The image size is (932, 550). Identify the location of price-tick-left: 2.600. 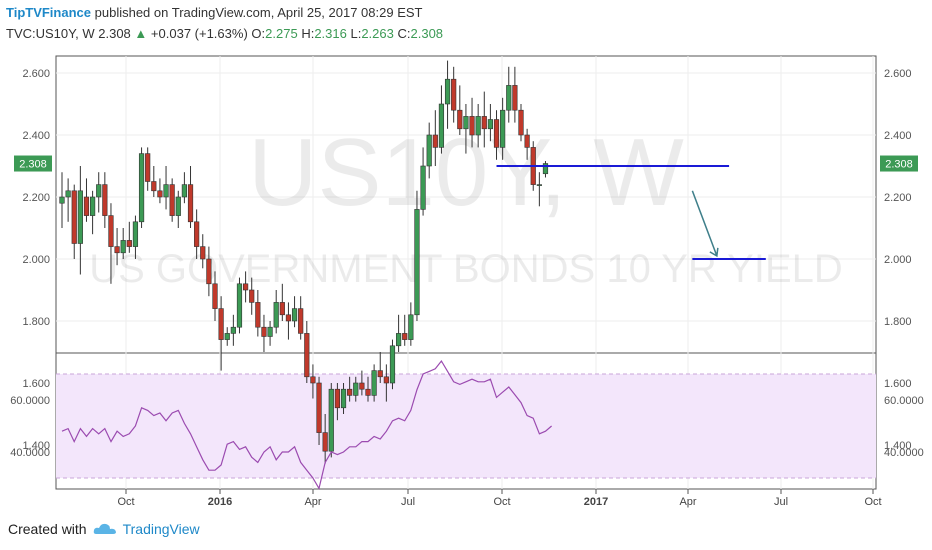
(36, 74).